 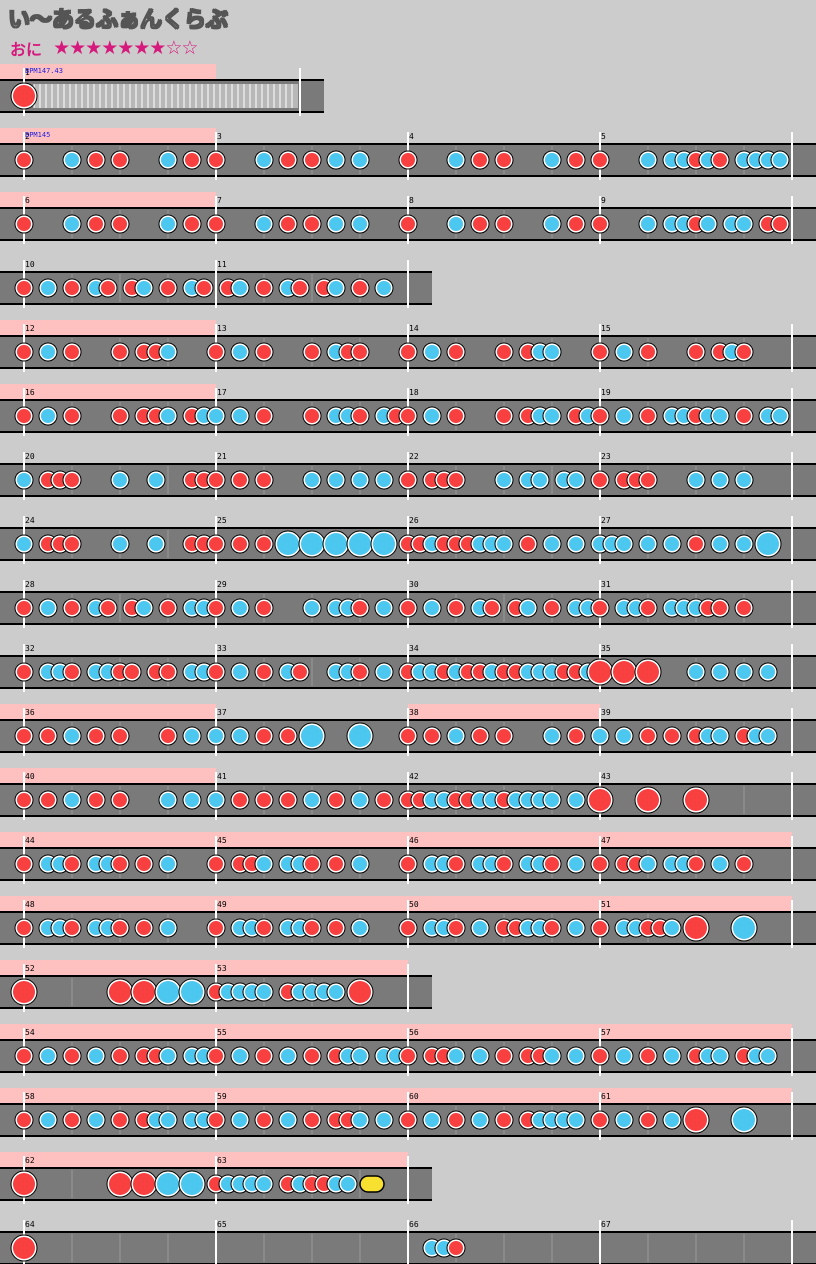 I want to click on measure-number: 18, so click(x=414, y=392).